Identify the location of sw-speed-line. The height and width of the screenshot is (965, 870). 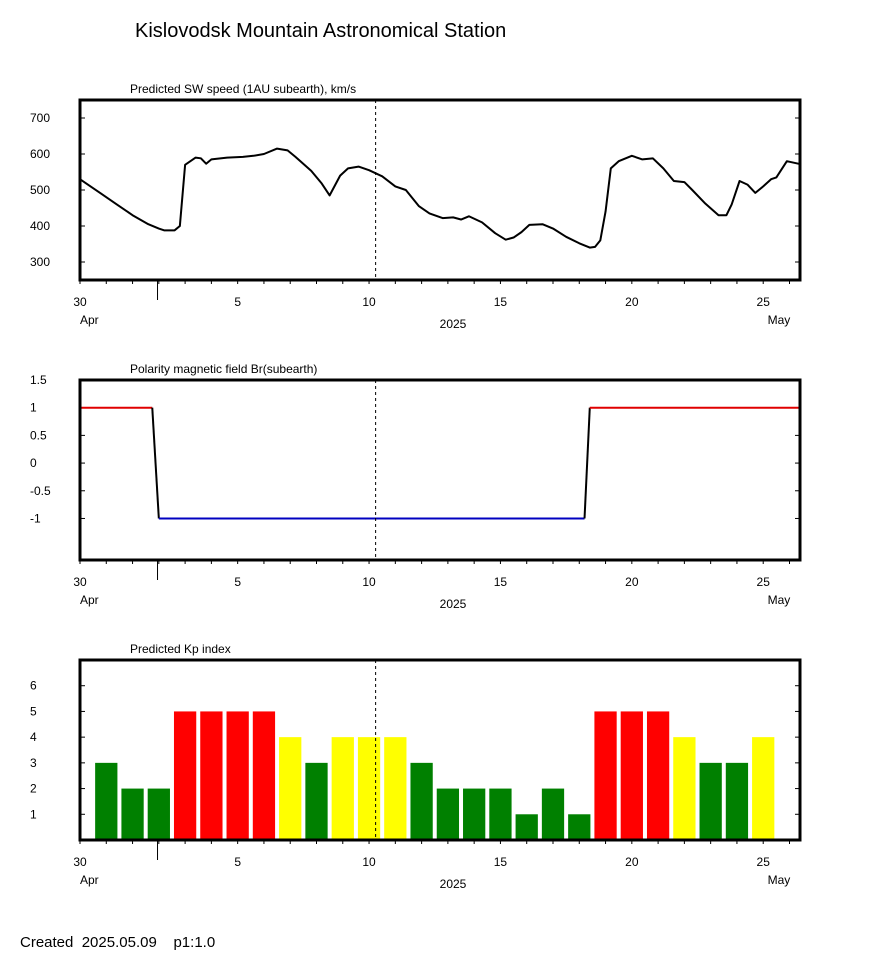
(440, 198).